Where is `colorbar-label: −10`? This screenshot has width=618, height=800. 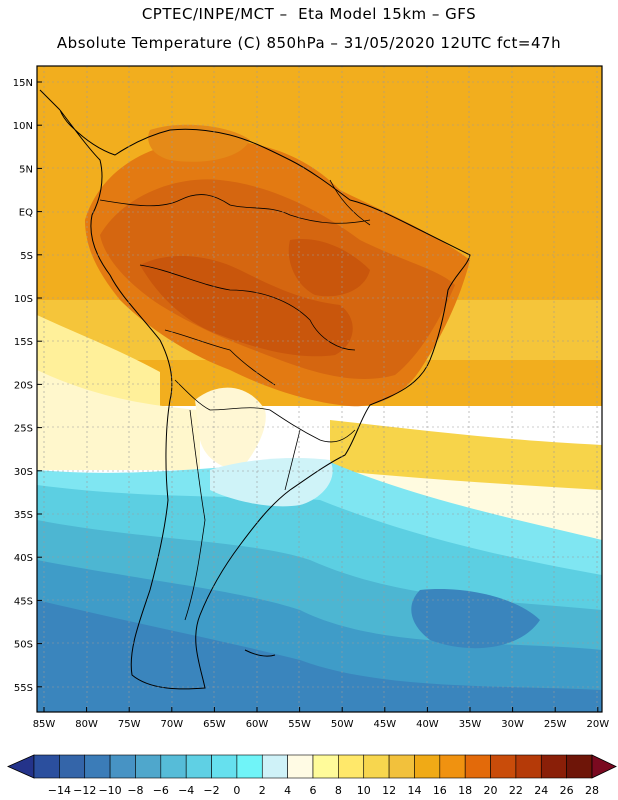
colorbar-label: −10 is located at coordinates (109, 790).